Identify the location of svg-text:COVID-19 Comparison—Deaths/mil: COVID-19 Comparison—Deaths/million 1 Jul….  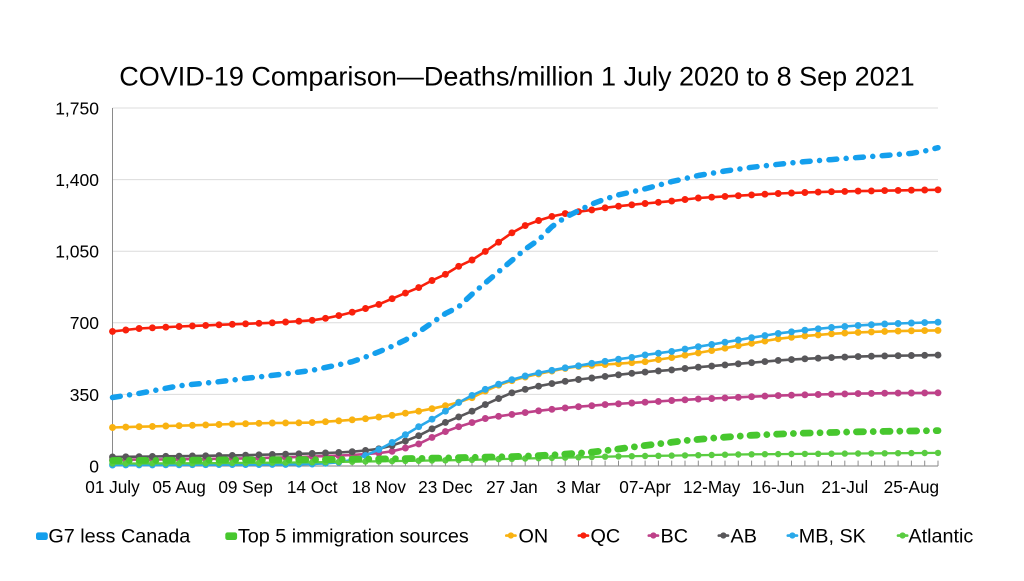
(516, 76).